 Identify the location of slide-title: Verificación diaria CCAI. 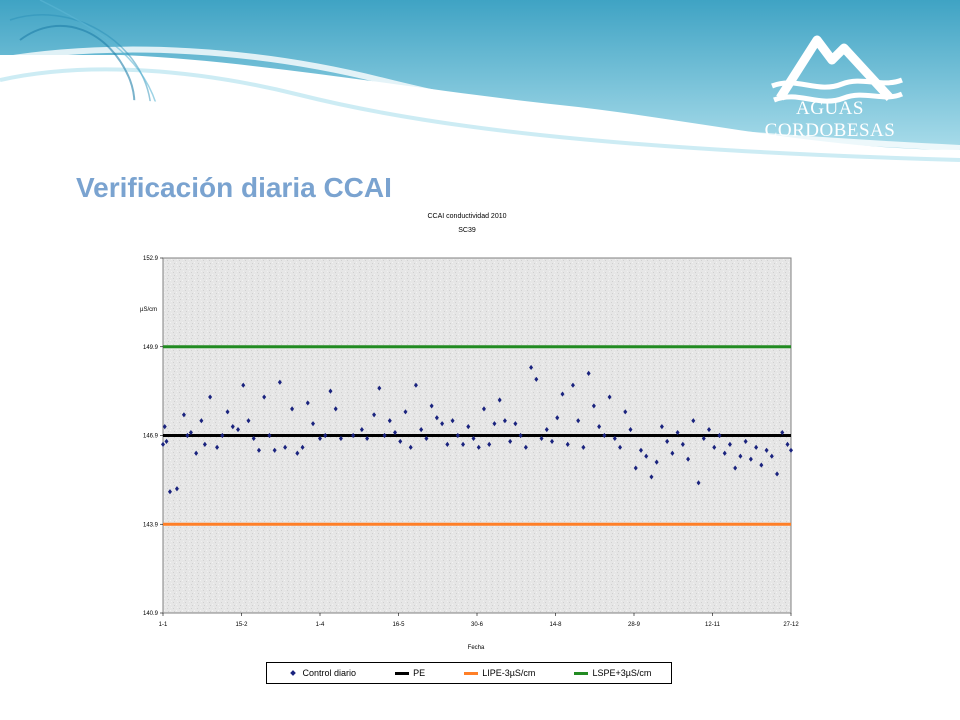
(234, 187).